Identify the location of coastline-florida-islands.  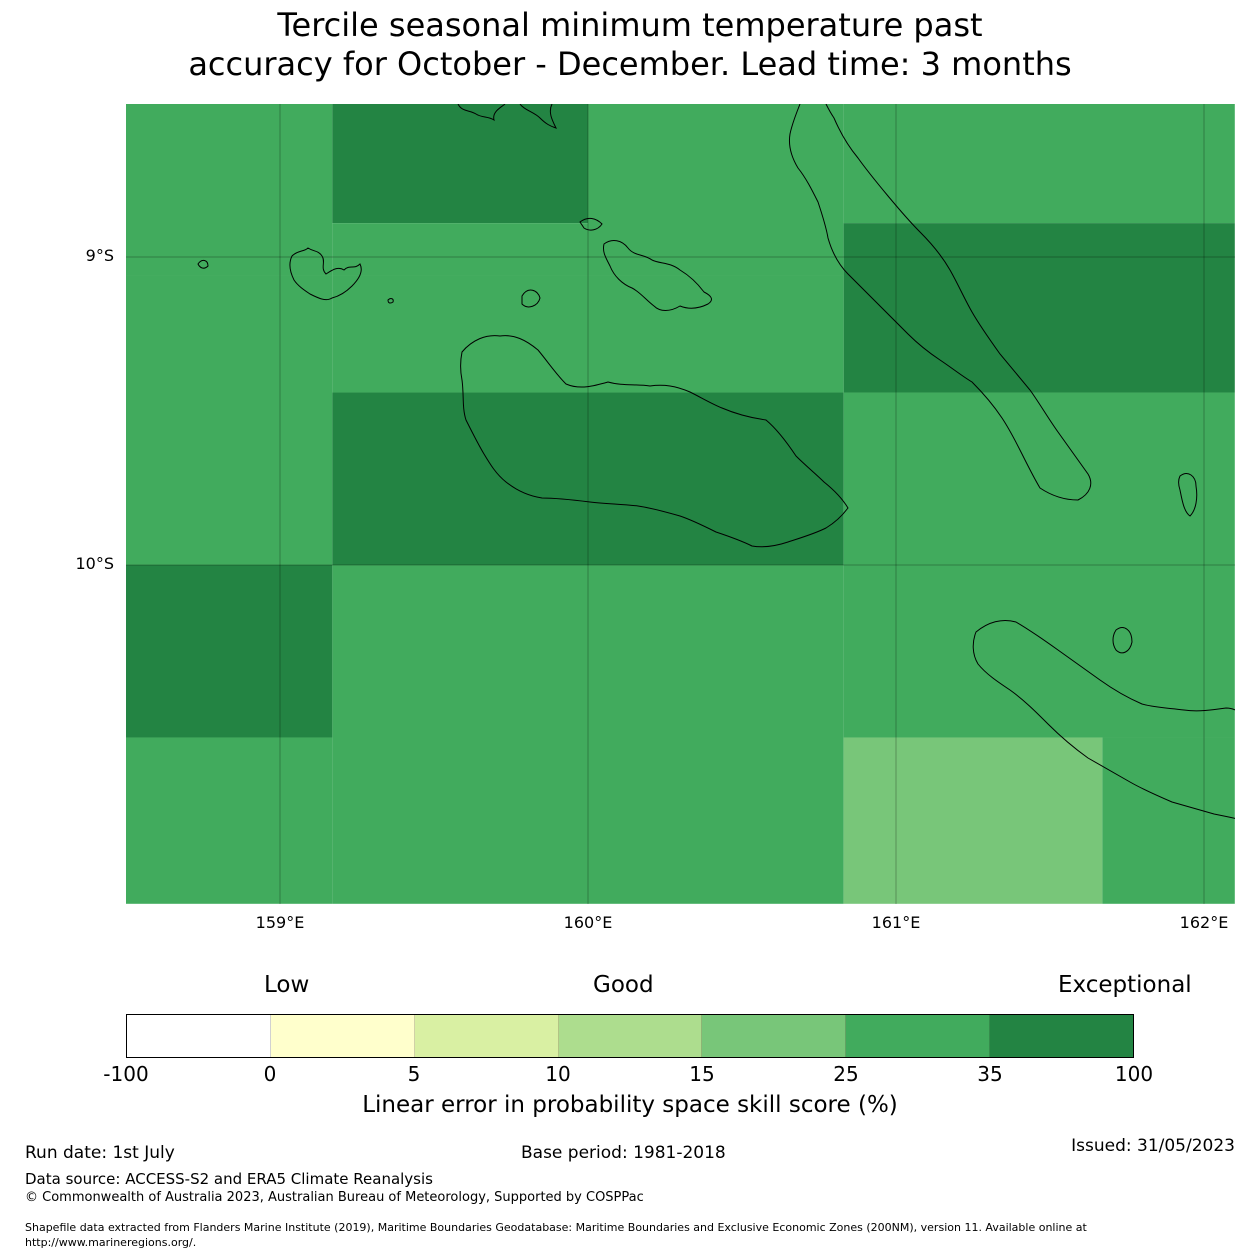
(325, 274).